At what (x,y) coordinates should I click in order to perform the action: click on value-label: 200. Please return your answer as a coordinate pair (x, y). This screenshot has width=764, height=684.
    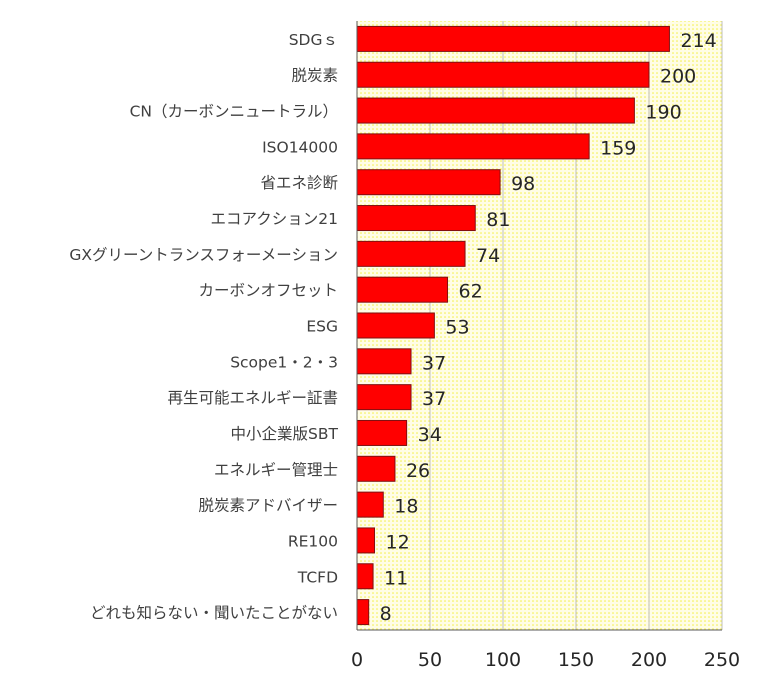
    Looking at the image, I should click on (678, 77).